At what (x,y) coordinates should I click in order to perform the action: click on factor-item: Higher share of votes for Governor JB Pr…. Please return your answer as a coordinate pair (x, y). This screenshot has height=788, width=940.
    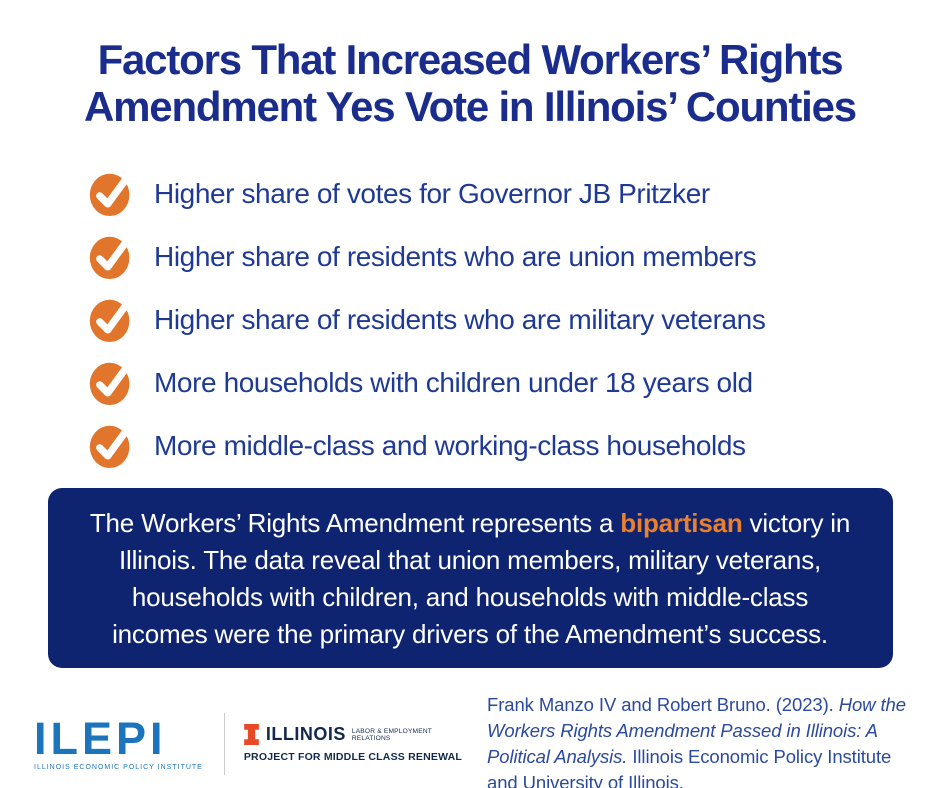
    Looking at the image, I should click on (514, 194).